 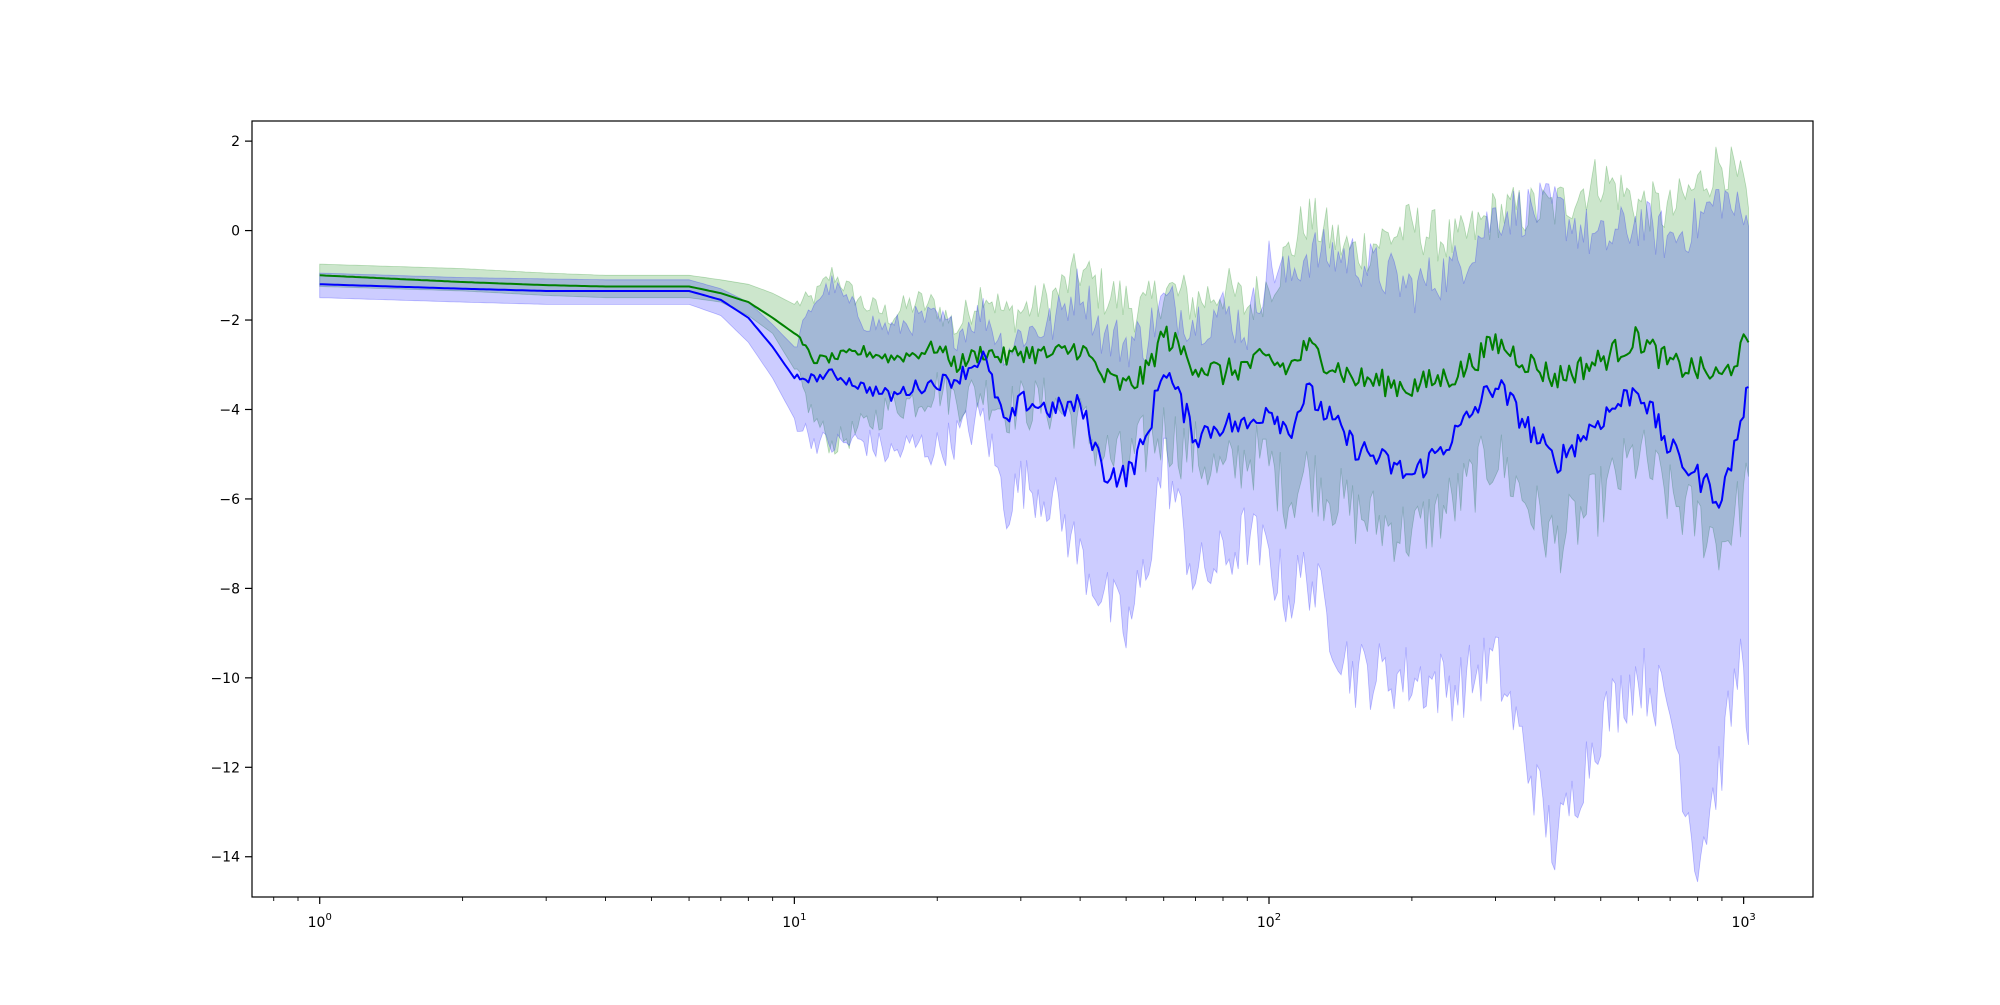 What do you see at coordinates (229, 410) in the screenshot?
I see `y-tick-label: −4` at bounding box center [229, 410].